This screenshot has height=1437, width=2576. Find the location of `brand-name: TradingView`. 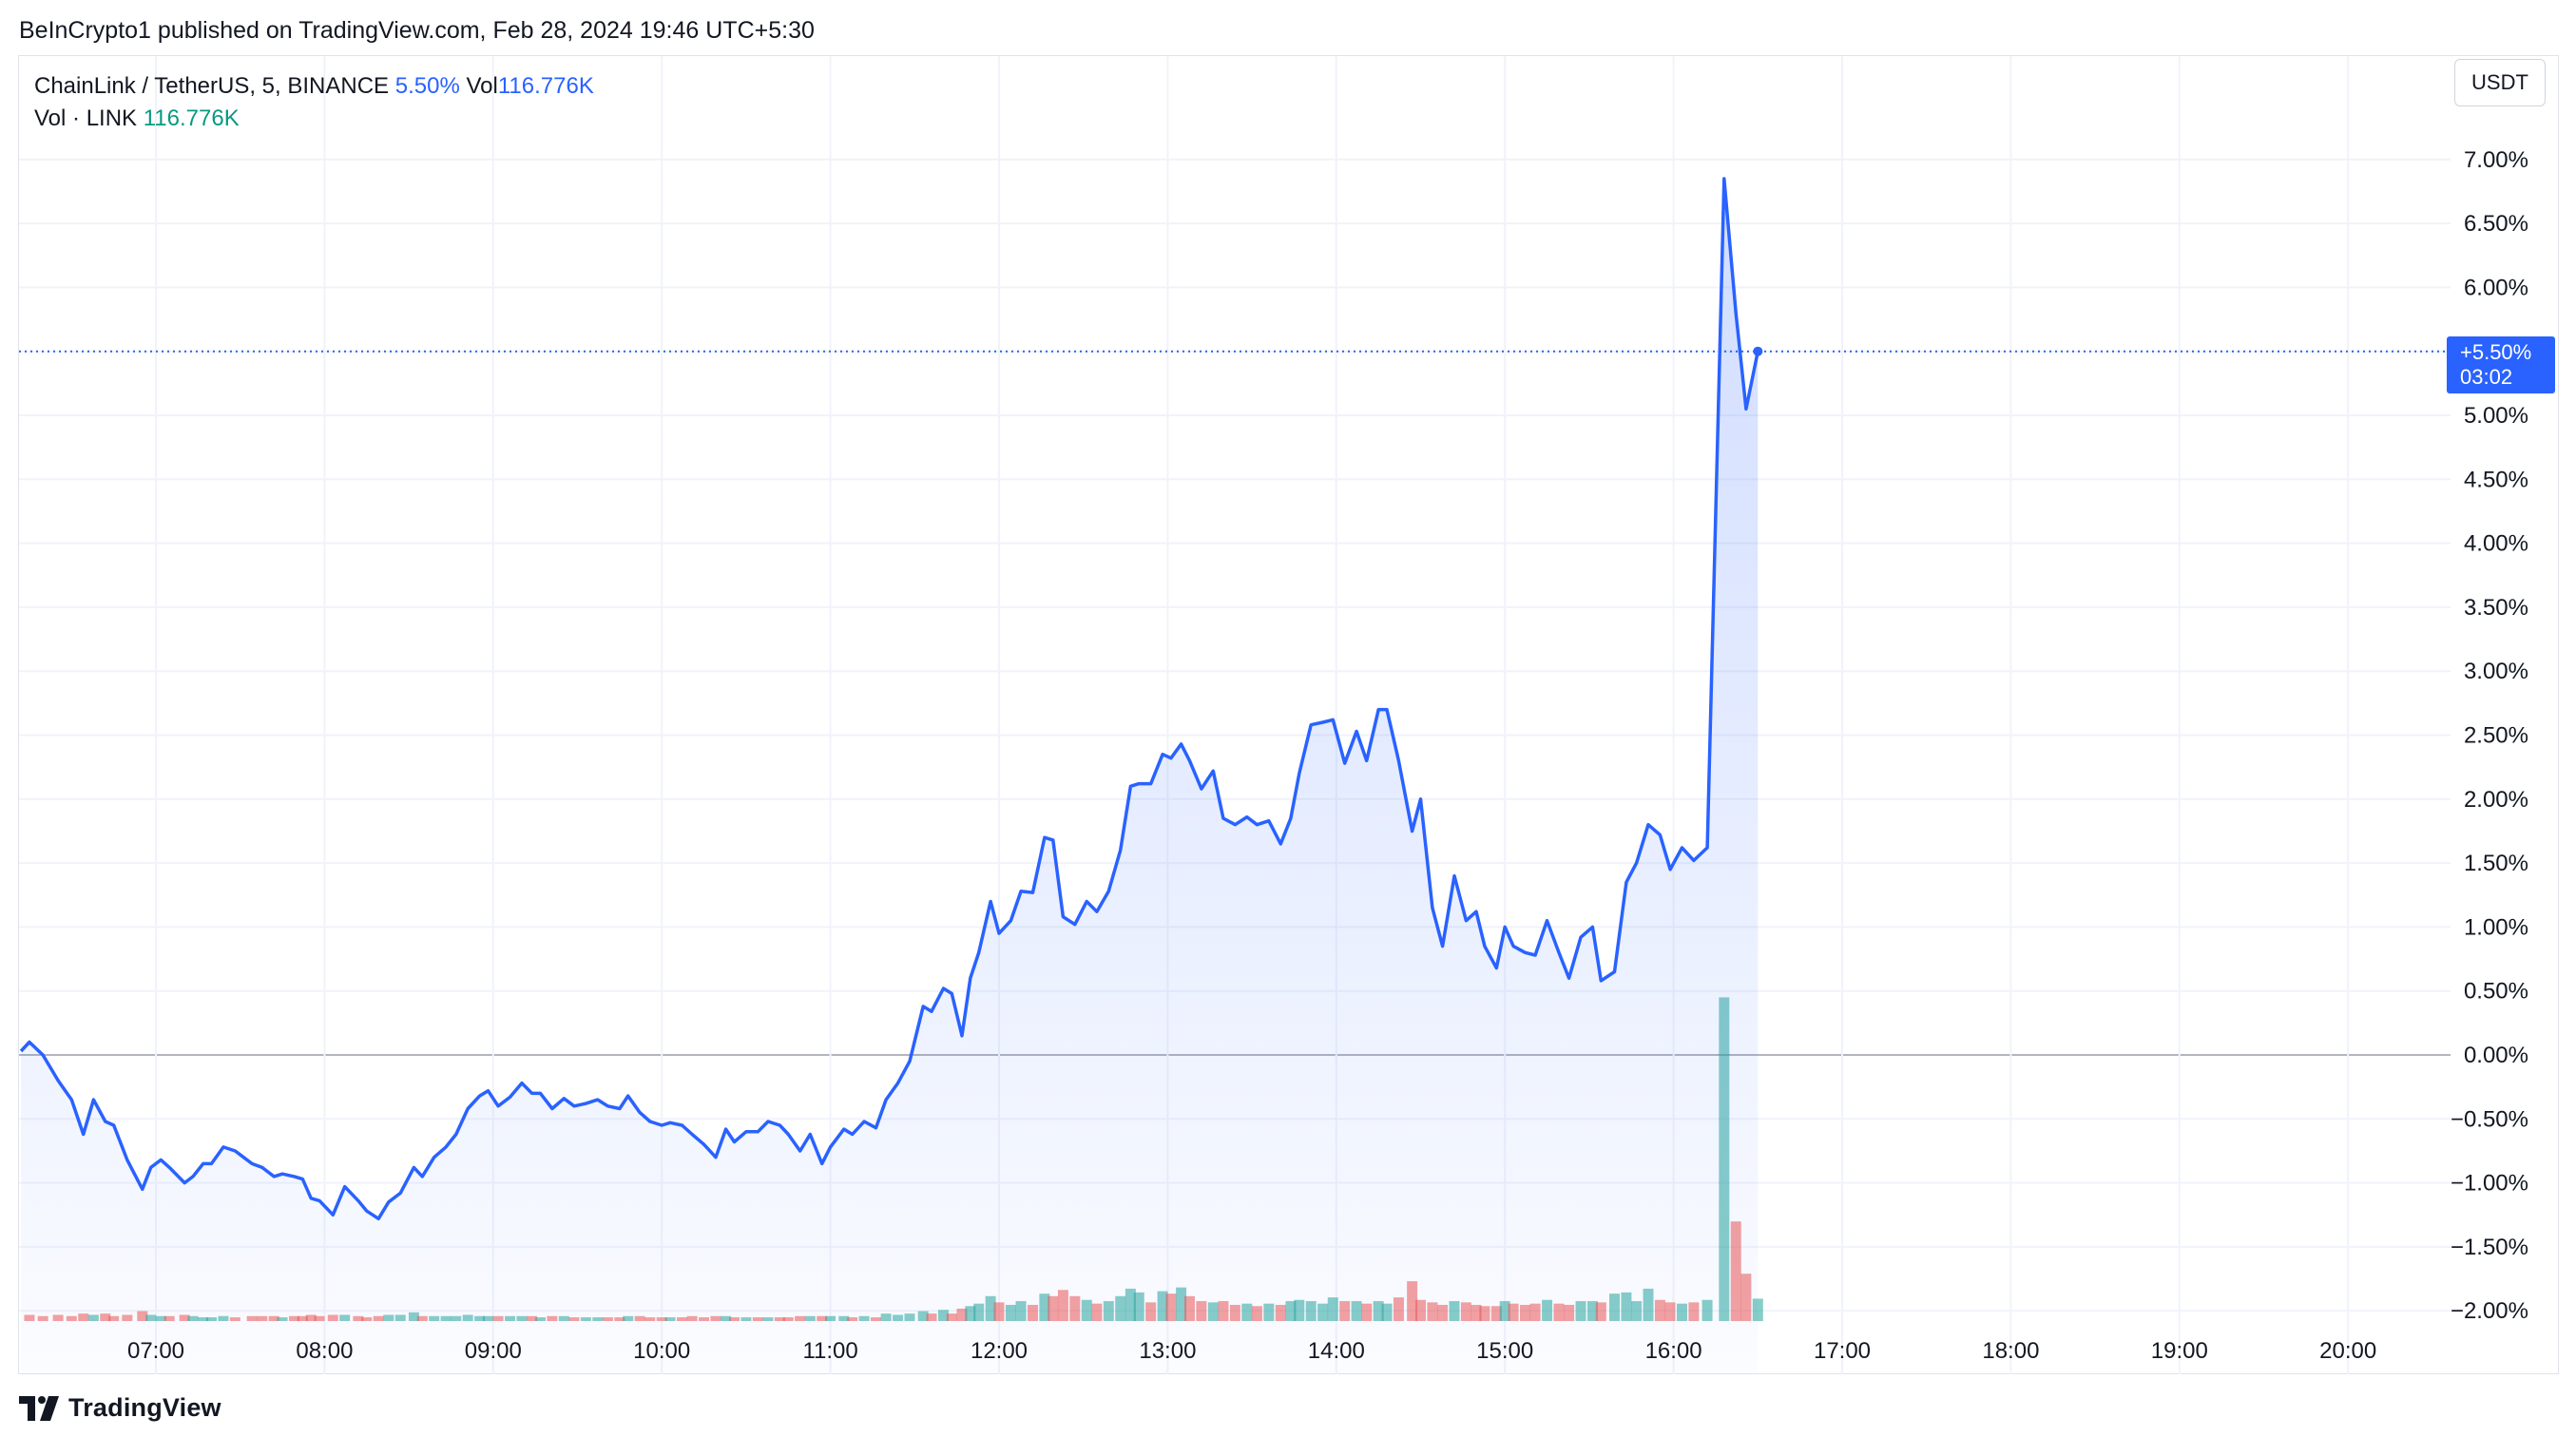

brand-name: TradingView is located at coordinates (145, 1407).